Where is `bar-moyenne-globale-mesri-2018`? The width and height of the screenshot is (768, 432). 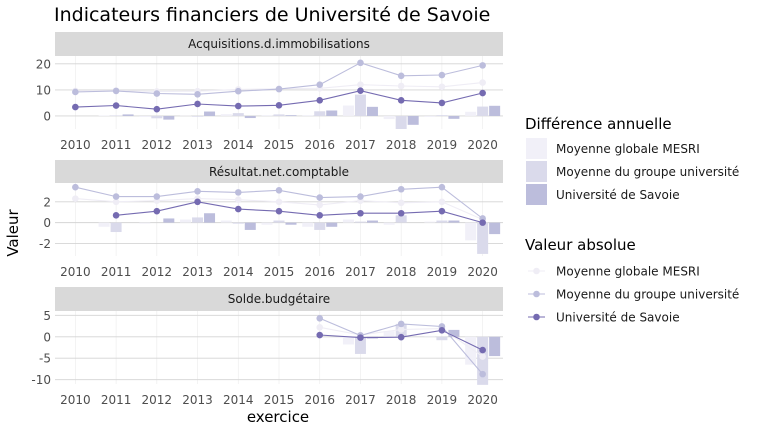
bar-moyenne-globale-mesri-2018 is located at coordinates (389, 334).